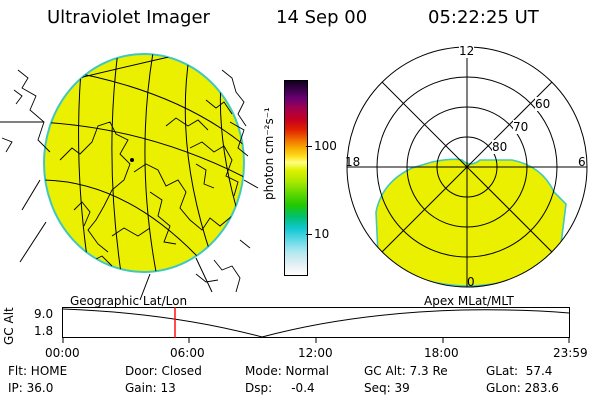  I want to click on mlt-label-6: 6, so click(582, 162).